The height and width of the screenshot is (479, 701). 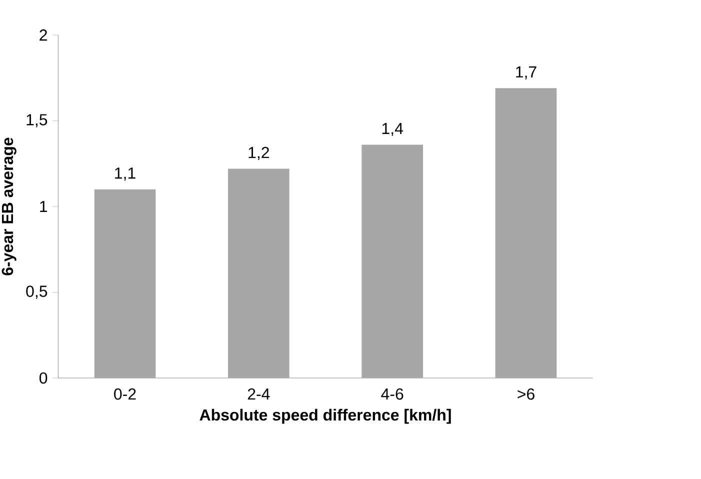 I want to click on y-tick-label: 2, so click(x=43, y=35).